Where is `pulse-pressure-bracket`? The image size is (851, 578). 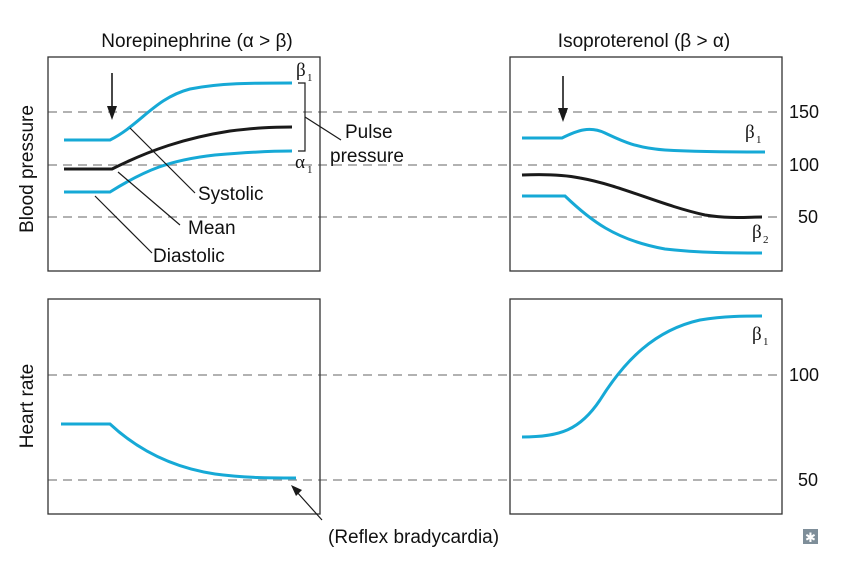 pulse-pressure-bracket is located at coordinates (302, 117).